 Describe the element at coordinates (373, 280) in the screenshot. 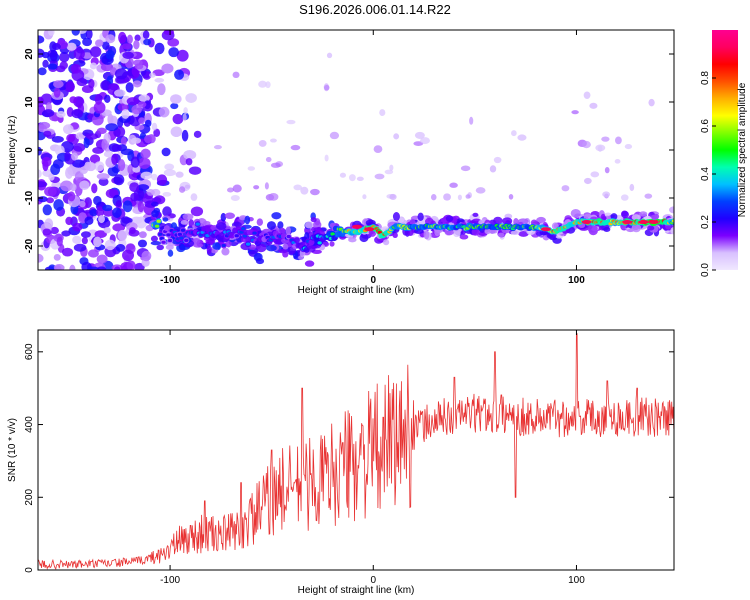

I see `spectrogram-x-tick-label: 0` at that location.